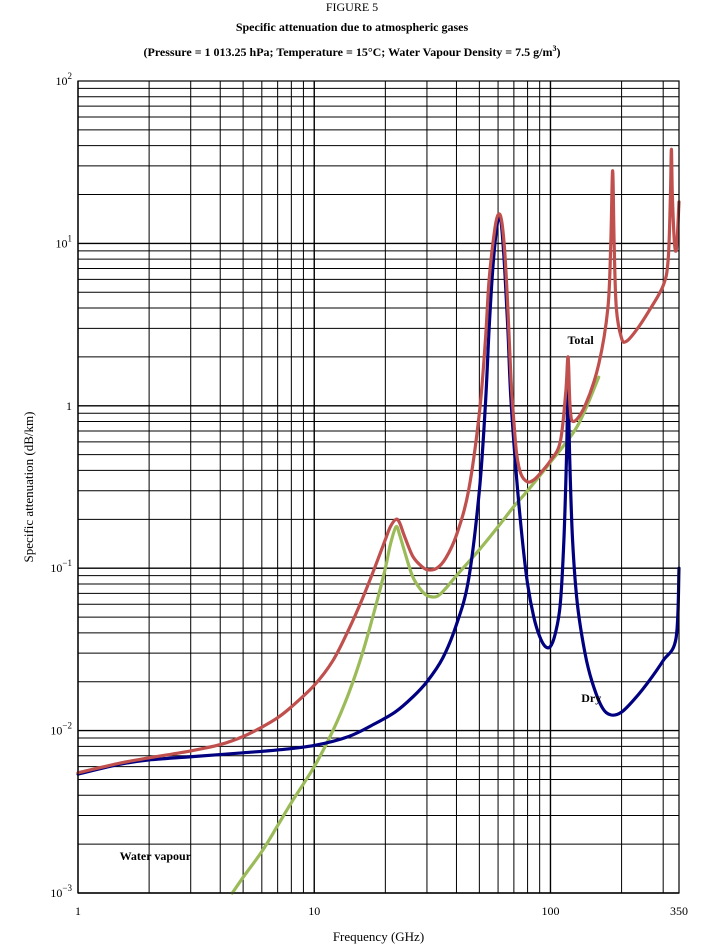  Describe the element at coordinates (28, 487) in the screenshot. I see `y-axis-label: Specific attenuation (dB/km)` at that location.